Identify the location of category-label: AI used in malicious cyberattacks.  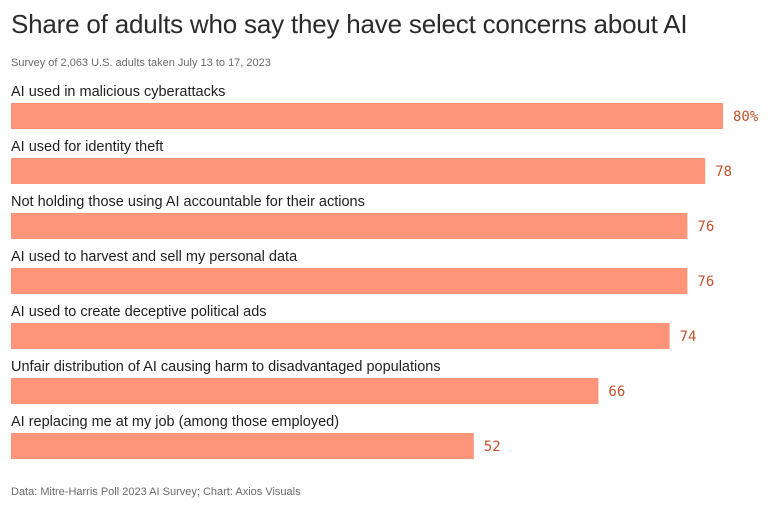
(118, 92).